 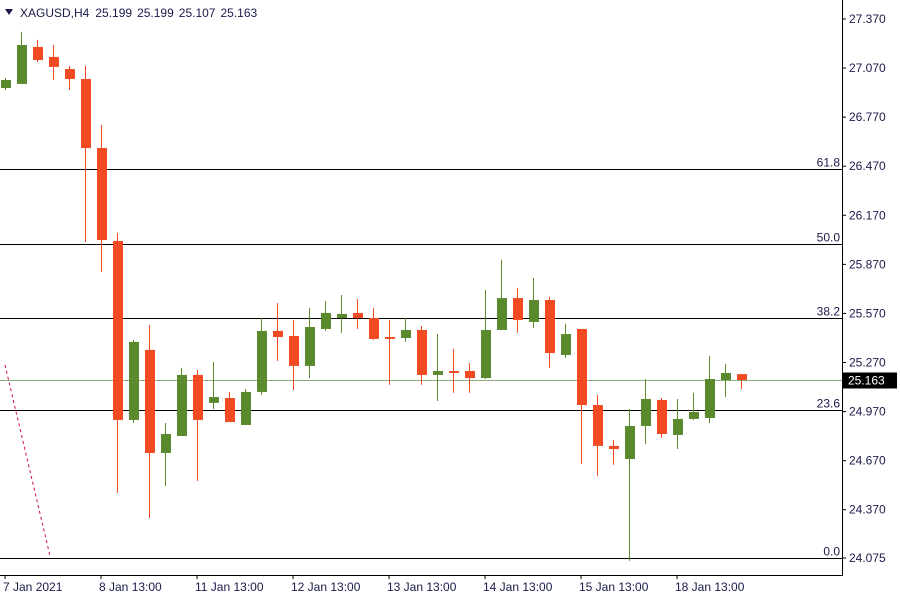 I want to click on close-value: 25.163, so click(x=238, y=13).